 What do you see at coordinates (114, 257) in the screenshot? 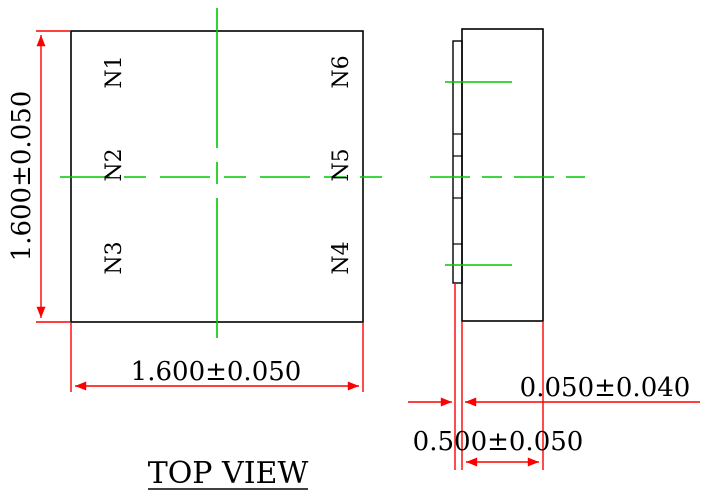
I see `pad-label-n3: N3` at bounding box center [114, 257].